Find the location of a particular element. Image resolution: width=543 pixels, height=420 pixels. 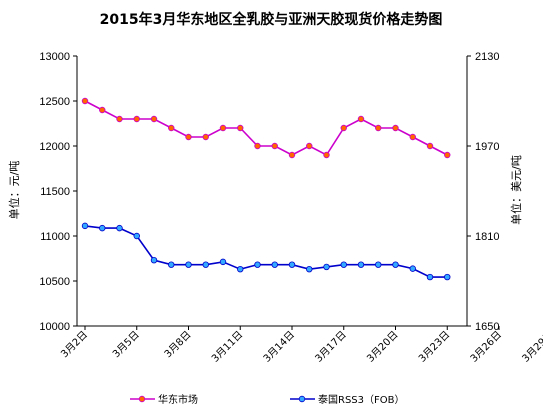

left-tick-label: 13000 is located at coordinates (54, 57).